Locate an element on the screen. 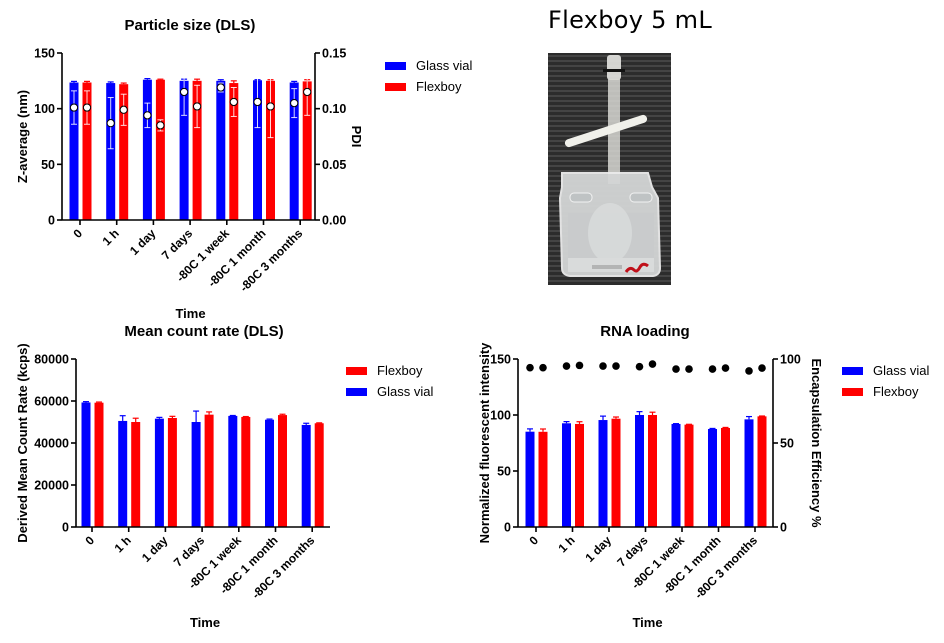 The image size is (944, 643). legend-label: Glass vial is located at coordinates (901, 370).